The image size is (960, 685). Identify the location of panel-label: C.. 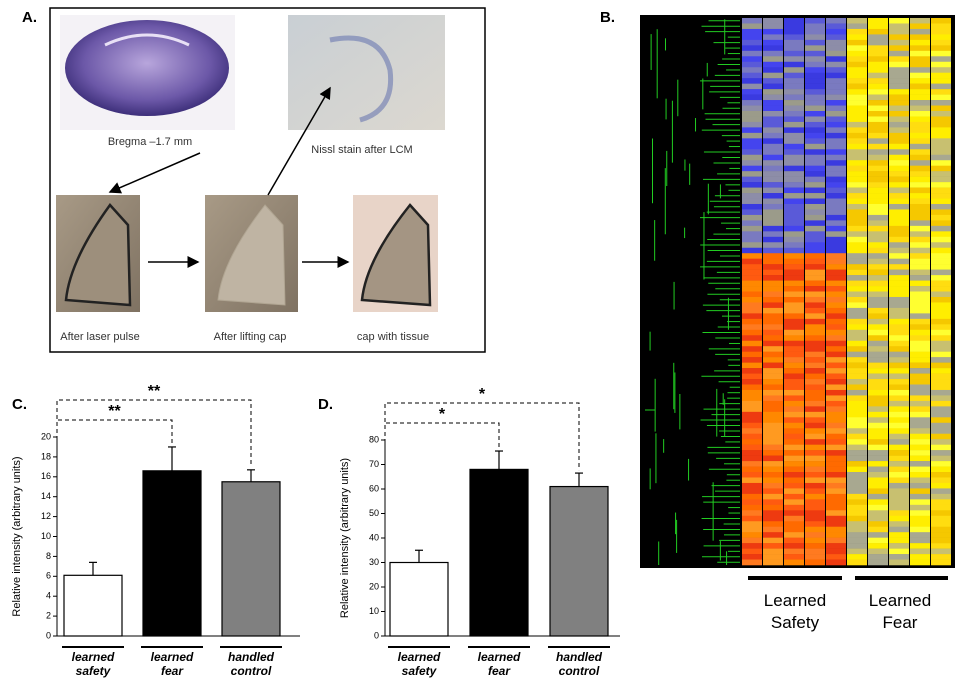
(19, 404).